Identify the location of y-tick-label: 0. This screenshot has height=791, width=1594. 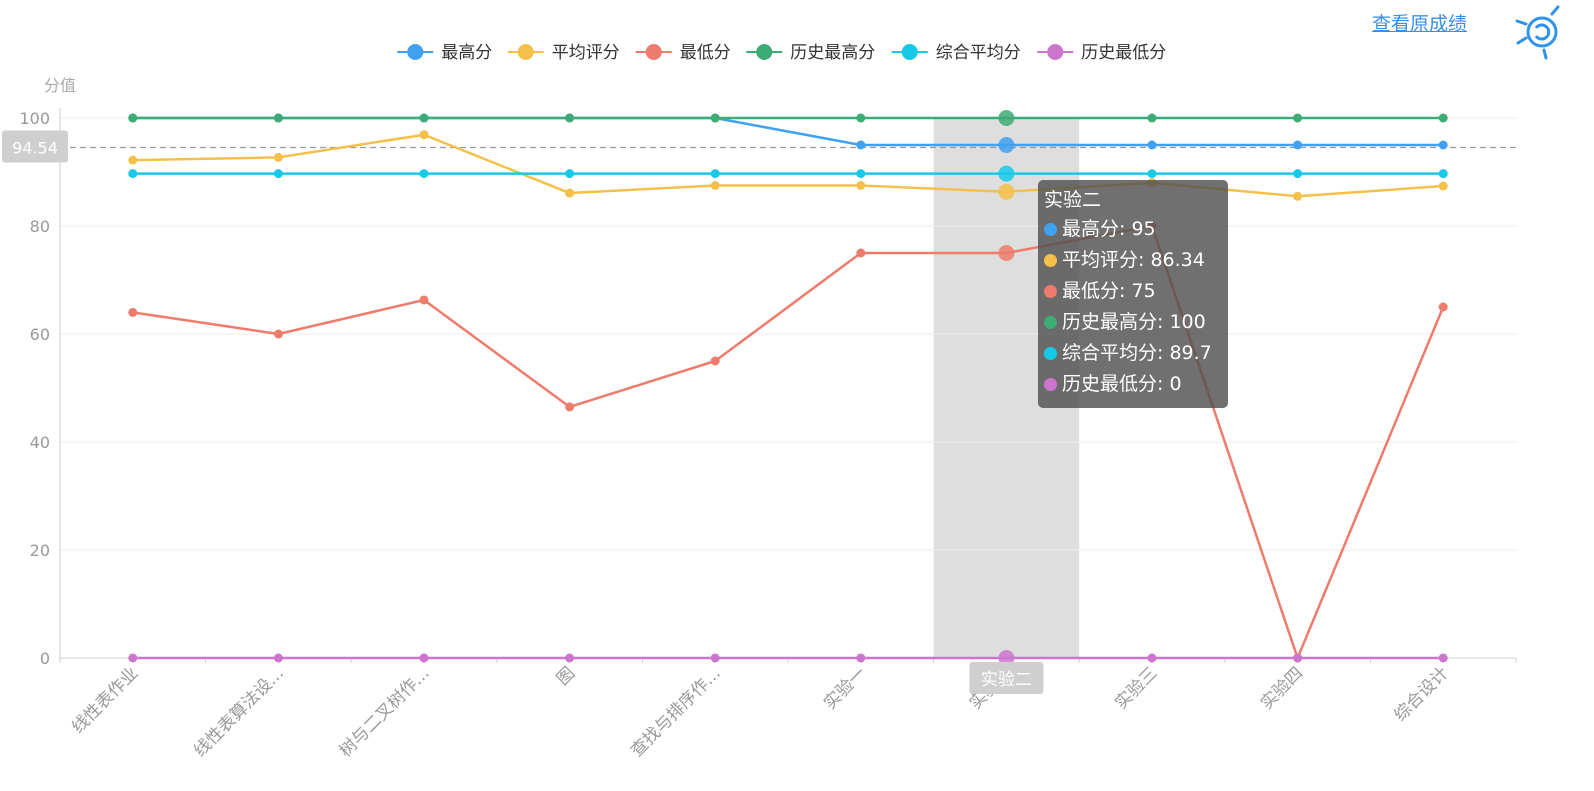
(45, 658).